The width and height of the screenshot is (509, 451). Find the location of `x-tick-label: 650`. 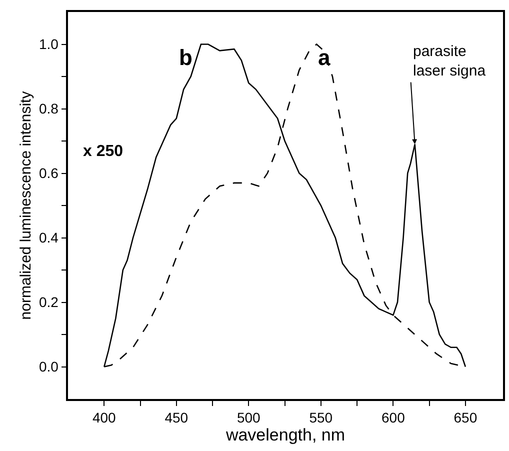

x-tick-label: 650 is located at coordinates (466, 418).